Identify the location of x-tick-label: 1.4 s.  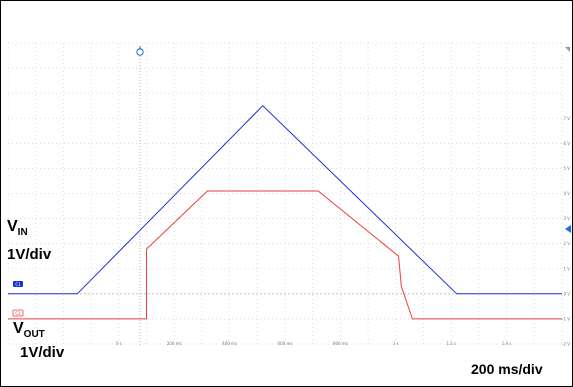
(507, 343).